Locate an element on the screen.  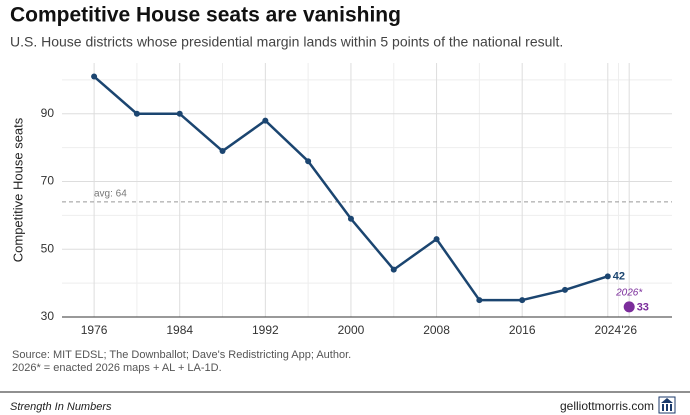
y-tick-label: 70 is located at coordinates (48, 181).